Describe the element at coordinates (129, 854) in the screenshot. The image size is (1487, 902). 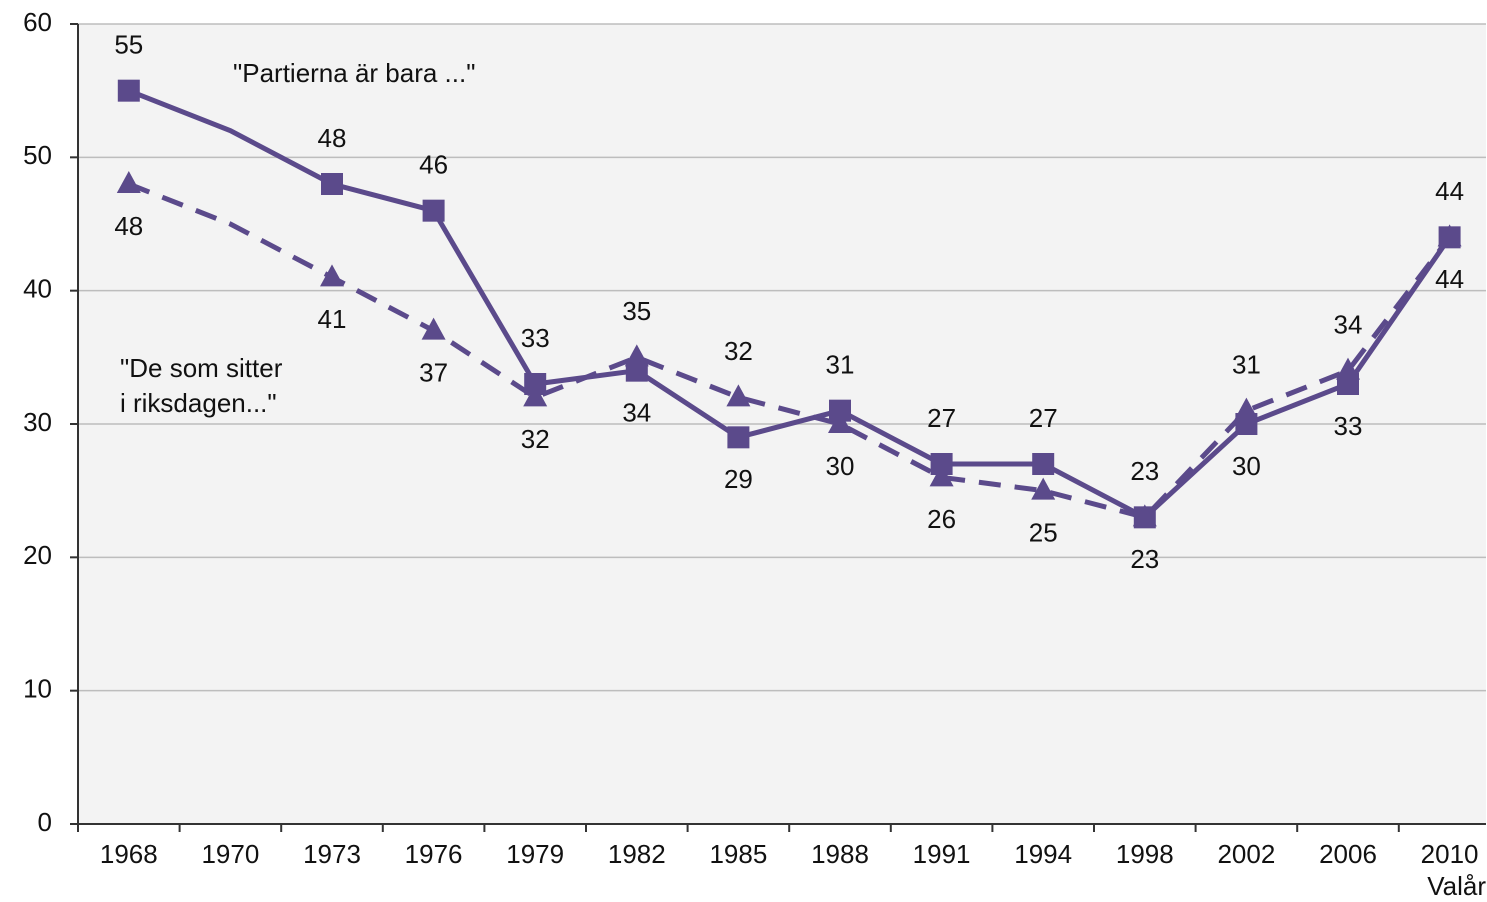
I see `x-tick-label: 1968` at that location.